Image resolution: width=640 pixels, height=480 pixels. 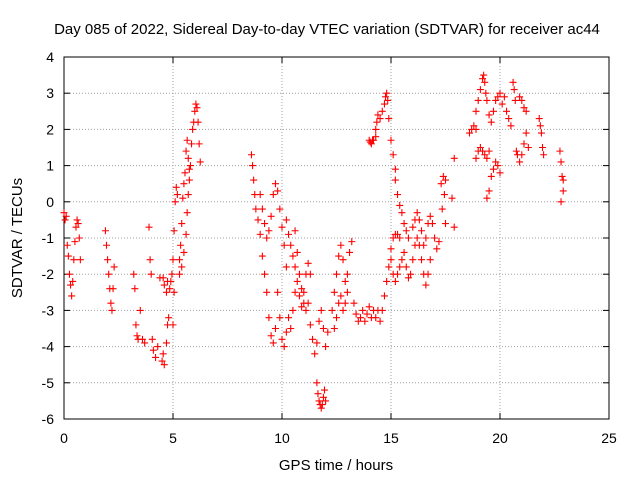 I want to click on x-tick-label: 25, so click(x=609, y=438).